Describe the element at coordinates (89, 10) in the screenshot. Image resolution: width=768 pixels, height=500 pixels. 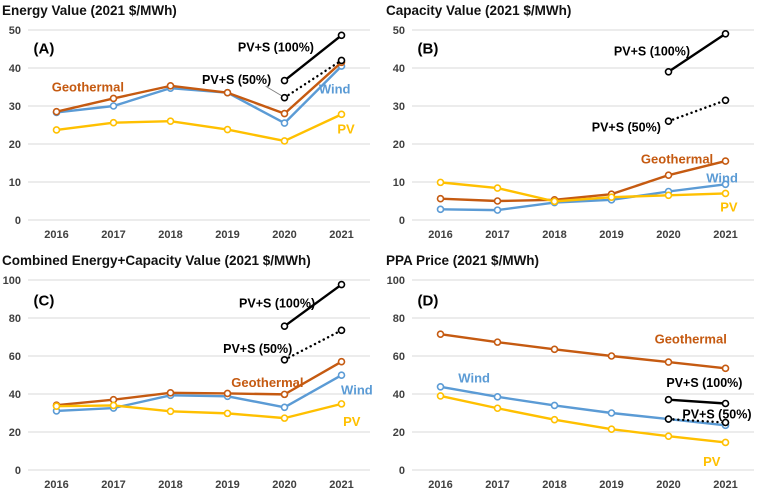
I see `chart-title: Energy Value (2021 $/MWh)` at that location.